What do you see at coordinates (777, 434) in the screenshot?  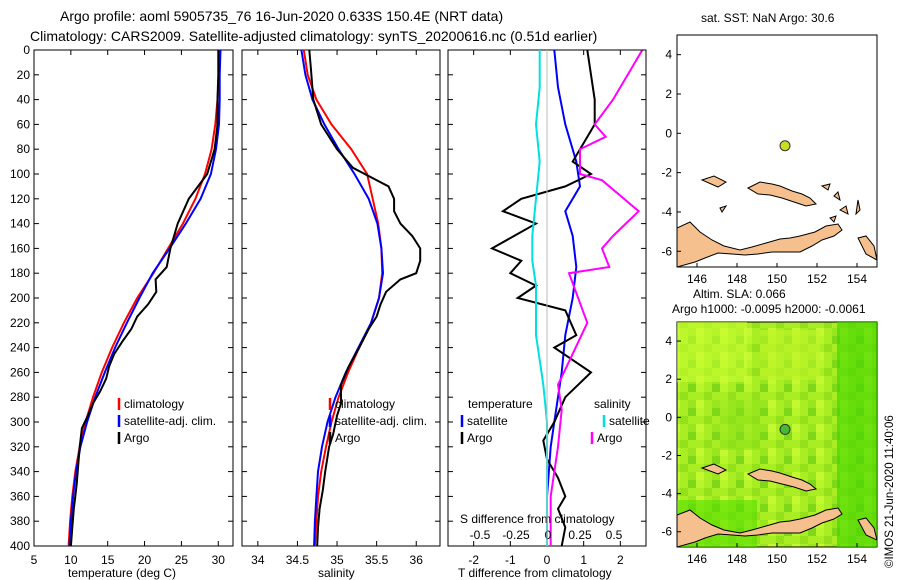 I see `sla-map-field` at bounding box center [777, 434].